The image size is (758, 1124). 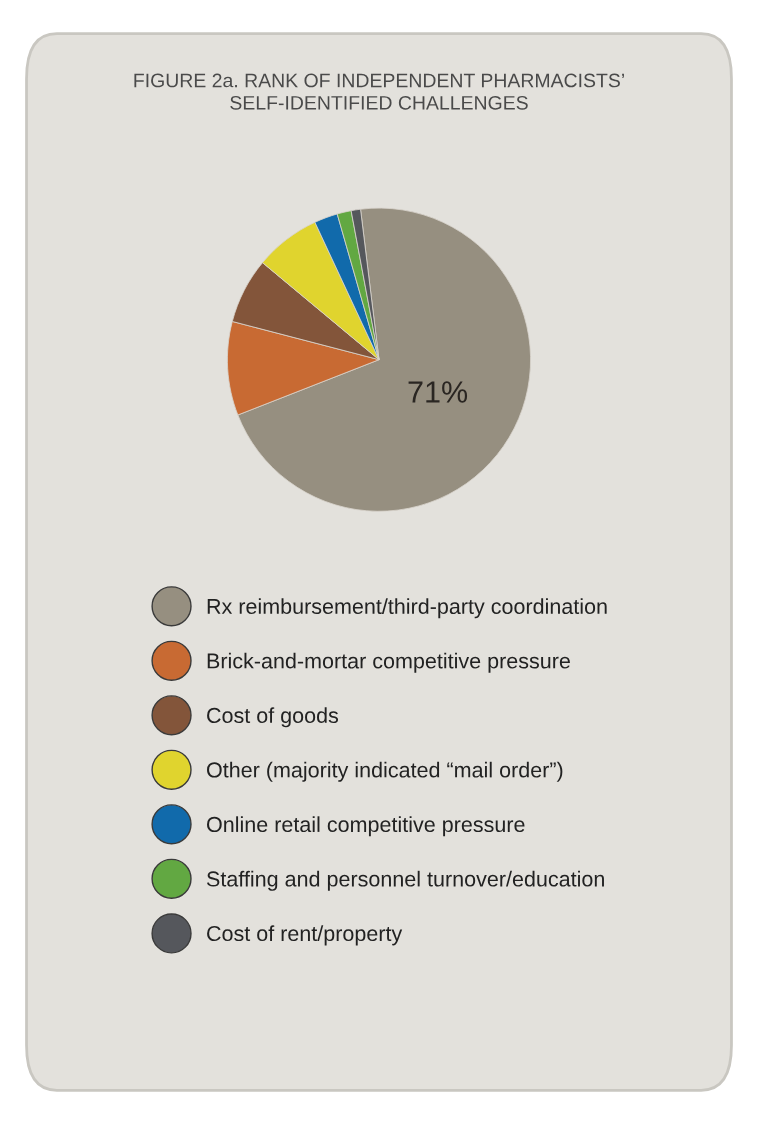 What do you see at coordinates (438, 392) in the screenshot?
I see `data-label: 71%` at bounding box center [438, 392].